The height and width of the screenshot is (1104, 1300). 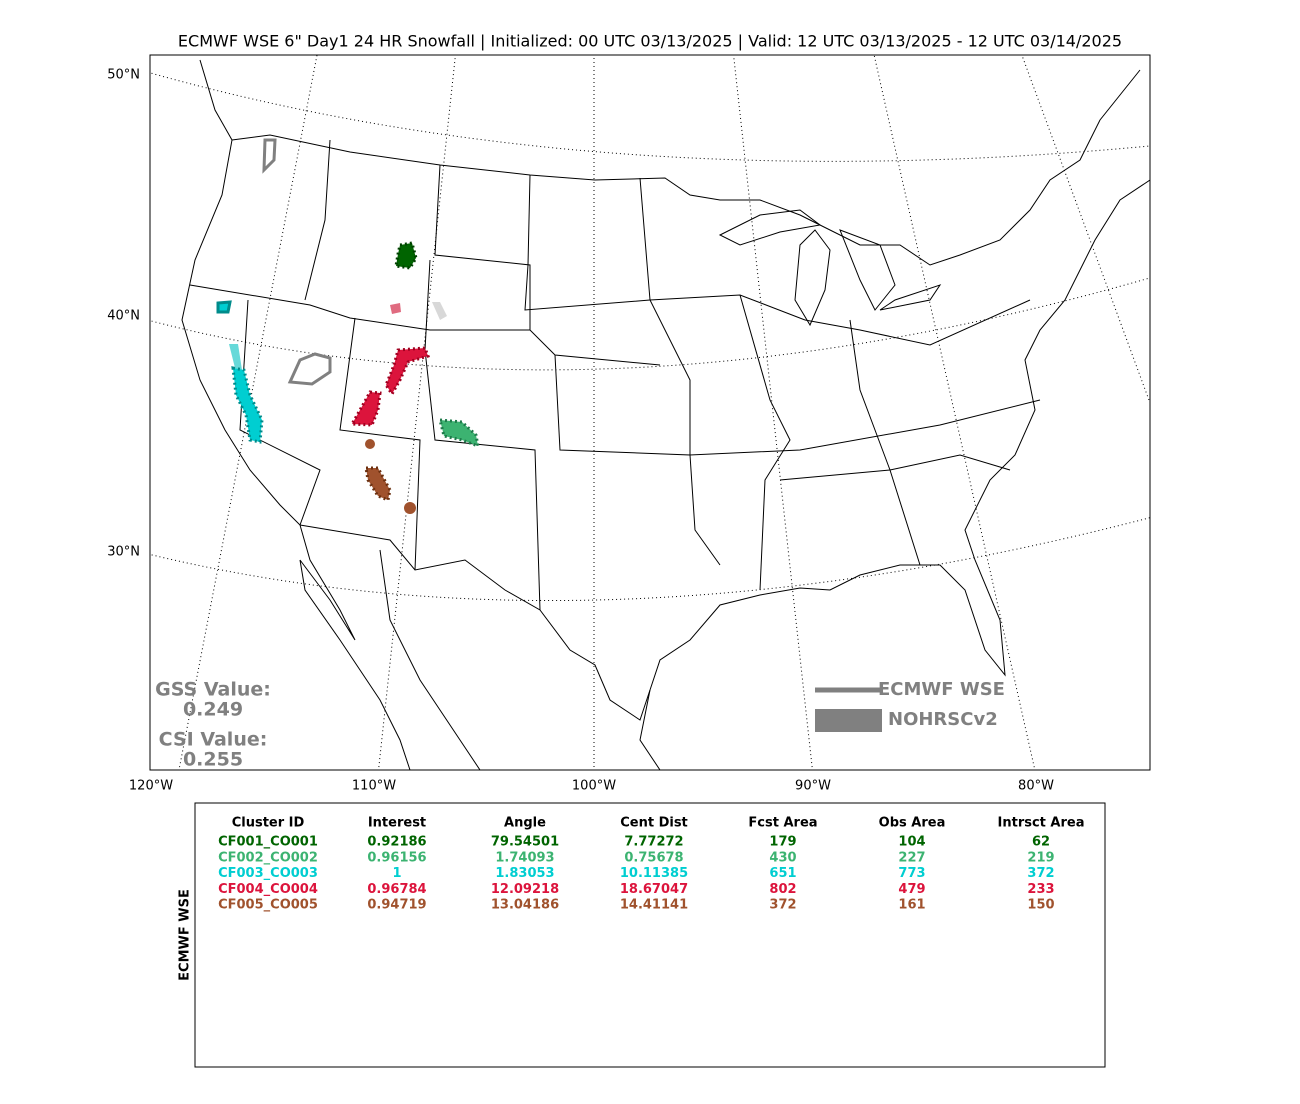 What do you see at coordinates (911, 873) in the screenshot?
I see `table-cell: 773` at bounding box center [911, 873].